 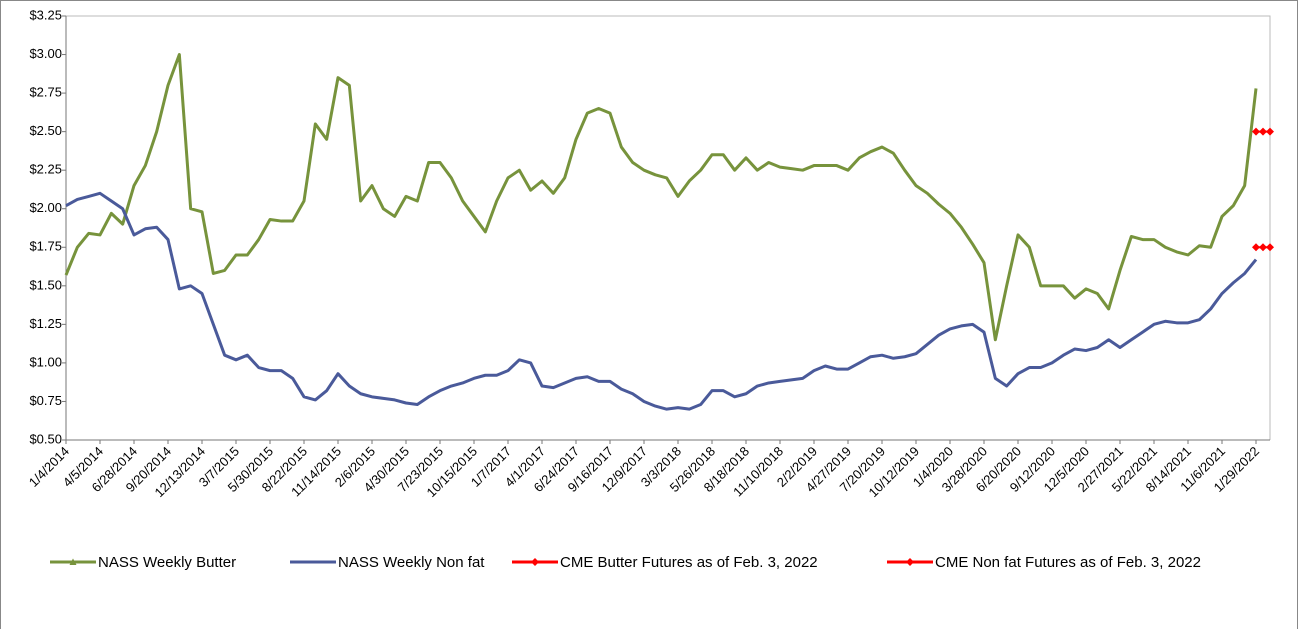 What do you see at coordinates (411, 562) in the screenshot?
I see `legend-label: NASS Weekly Non fat` at bounding box center [411, 562].